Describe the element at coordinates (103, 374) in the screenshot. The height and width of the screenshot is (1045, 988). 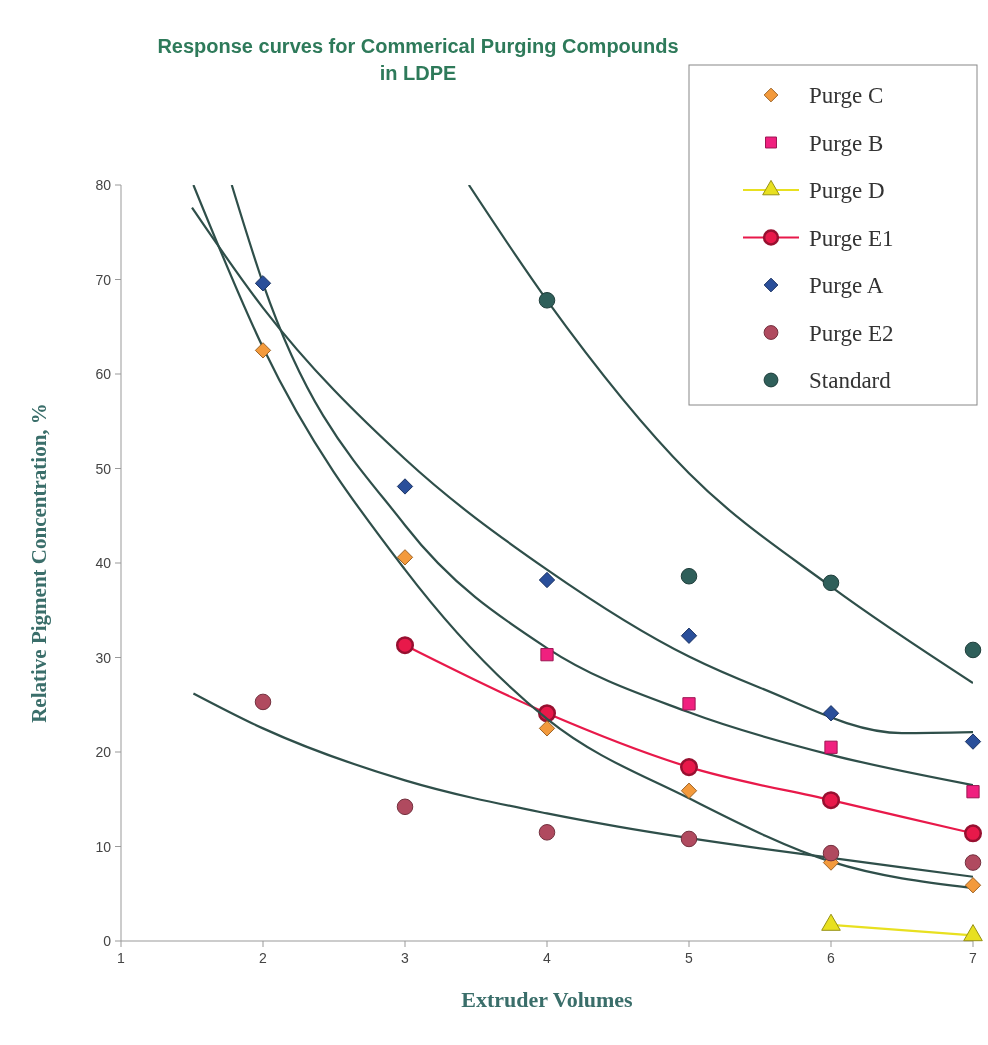
I see `y-tick-label: 60` at that location.